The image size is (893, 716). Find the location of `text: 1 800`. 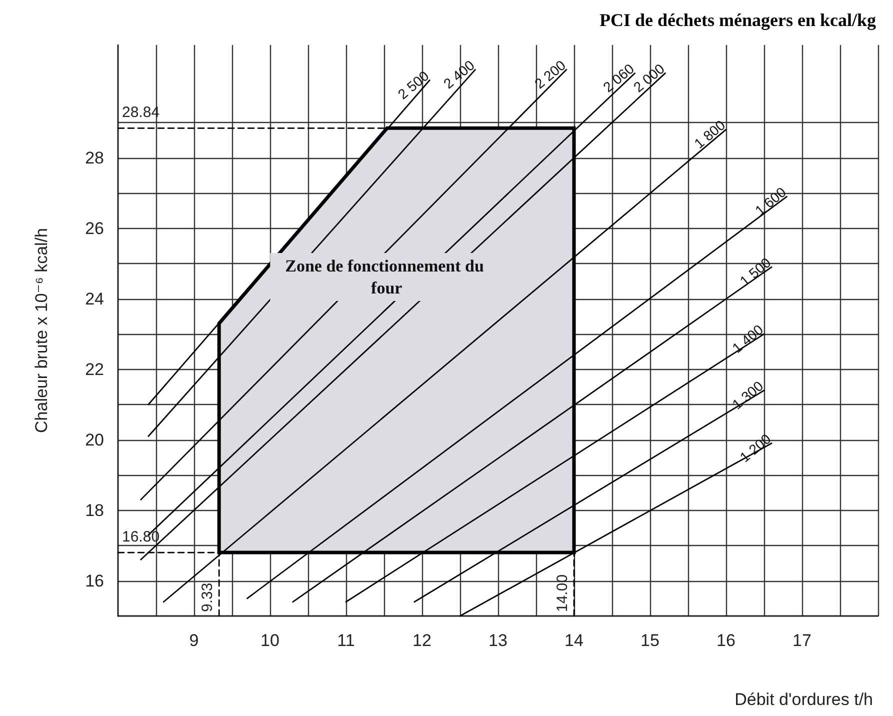

text: 1 800 is located at coordinates (709, 134).